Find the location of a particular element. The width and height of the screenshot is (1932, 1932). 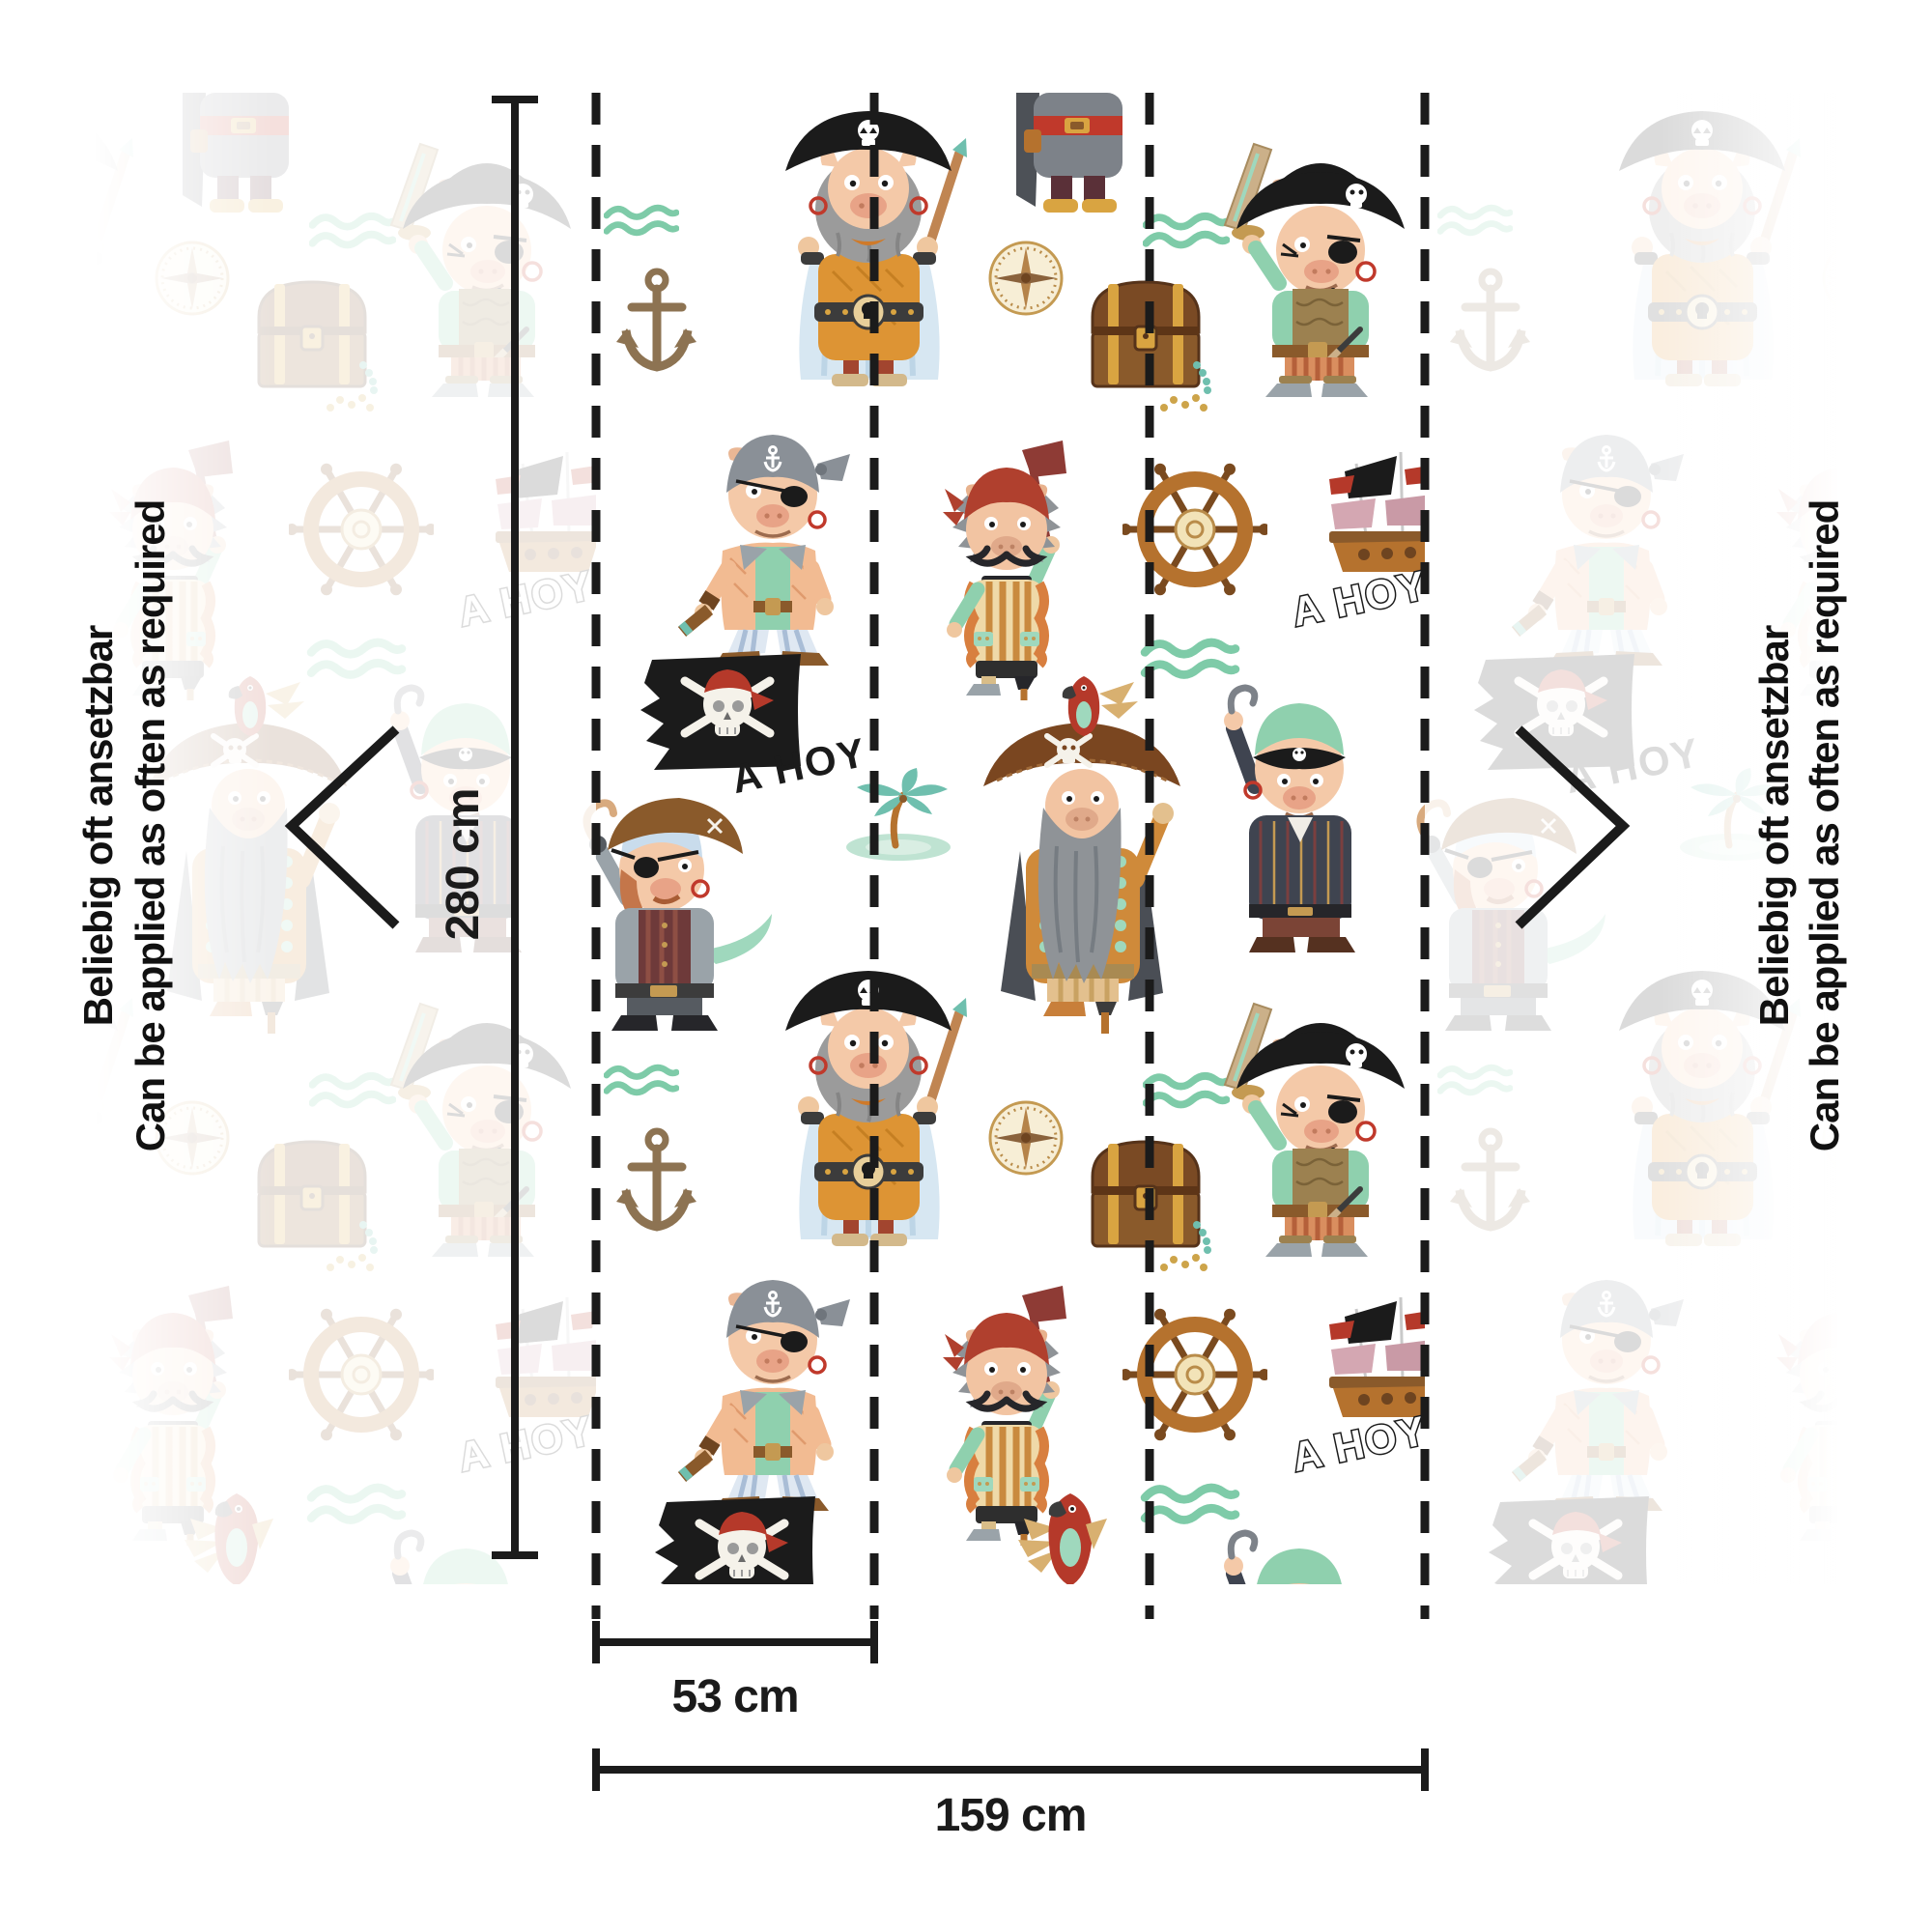

panel-width-dimension: 53 cm is located at coordinates (735, 1671).